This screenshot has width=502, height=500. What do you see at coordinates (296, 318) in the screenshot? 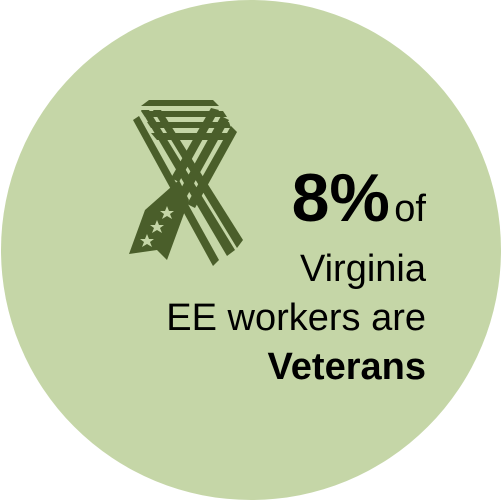
I see `stat-line-workers: EE workers are` at bounding box center [296, 318].